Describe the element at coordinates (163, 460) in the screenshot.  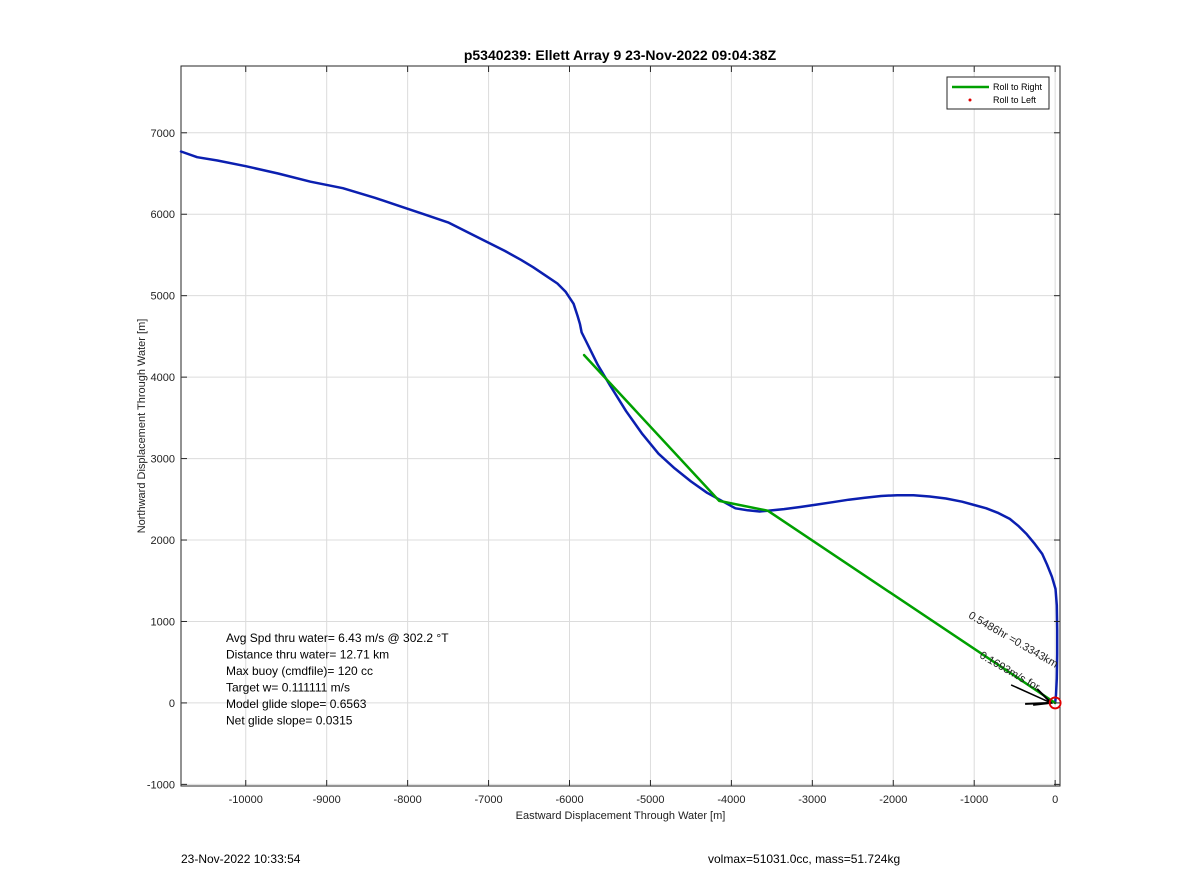
I see `y-tick-label: 3000` at that location.